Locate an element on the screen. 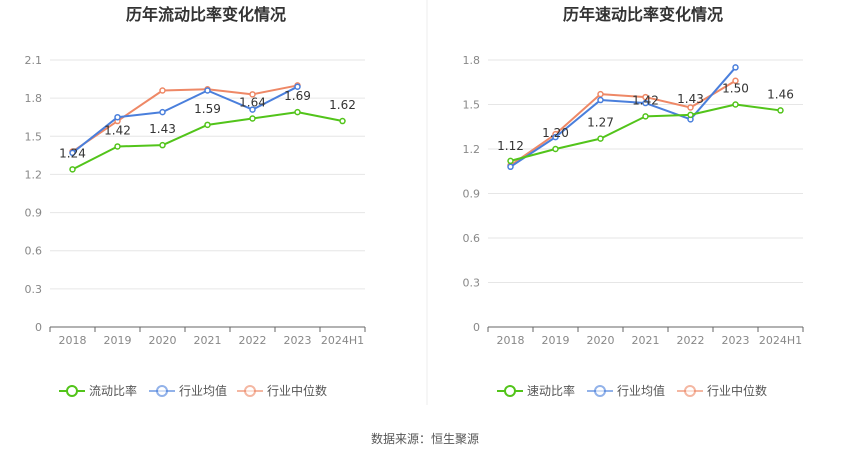  data-label: 1.64 is located at coordinates (252, 102).